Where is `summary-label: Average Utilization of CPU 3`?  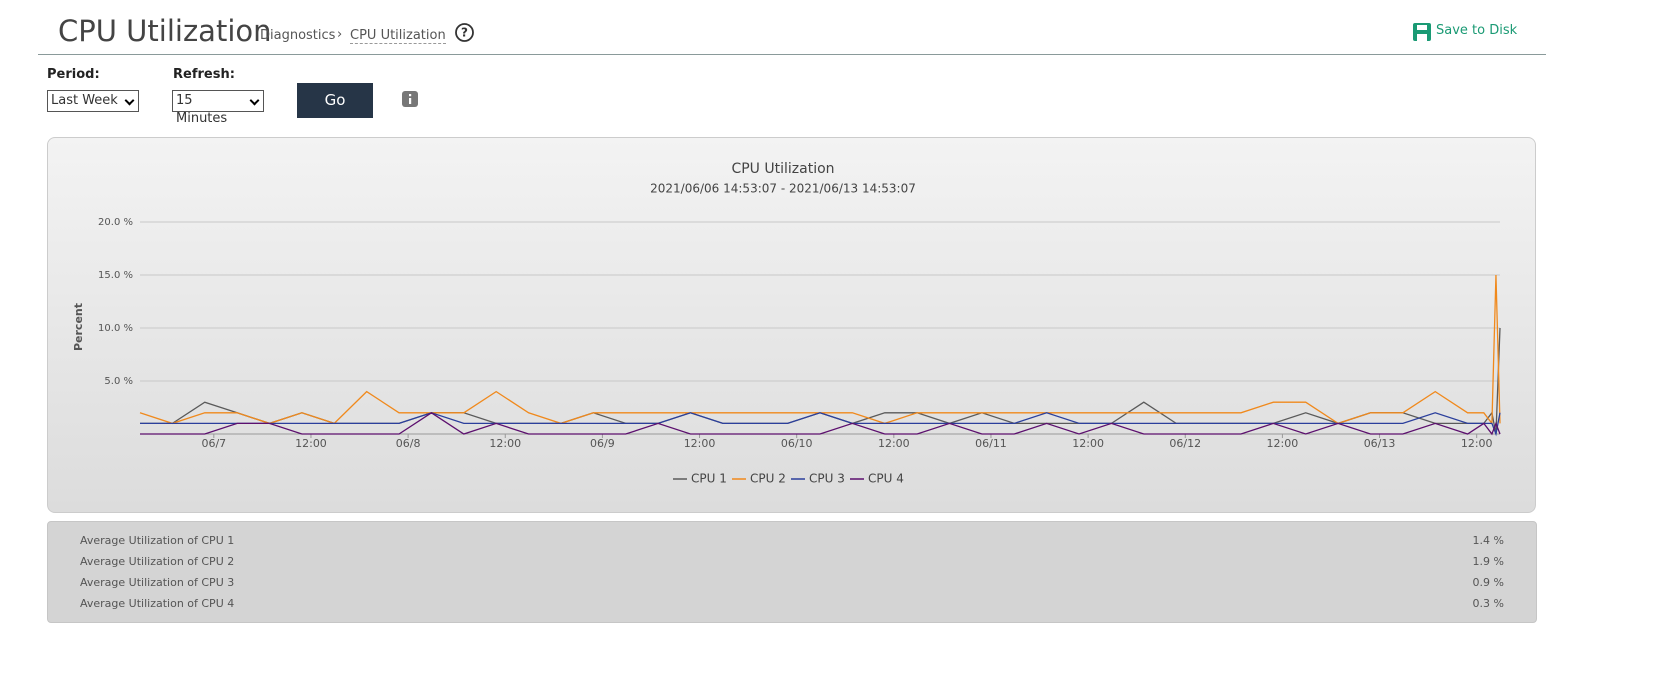
summary-label: Average Utilization of CPU 3 is located at coordinates (157, 582).